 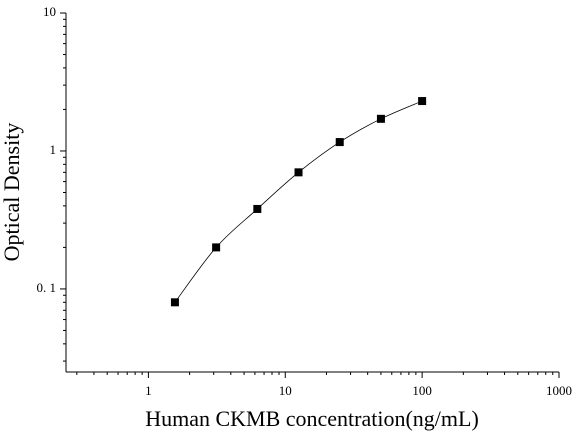 What do you see at coordinates (49, 11) in the screenshot?
I see `y-tick-label: 10` at bounding box center [49, 11].